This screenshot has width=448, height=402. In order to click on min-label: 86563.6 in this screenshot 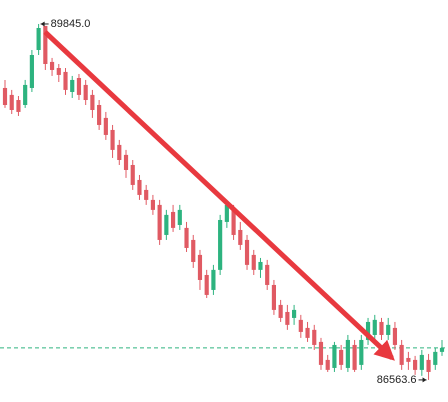, I will do `click(397, 380)`.